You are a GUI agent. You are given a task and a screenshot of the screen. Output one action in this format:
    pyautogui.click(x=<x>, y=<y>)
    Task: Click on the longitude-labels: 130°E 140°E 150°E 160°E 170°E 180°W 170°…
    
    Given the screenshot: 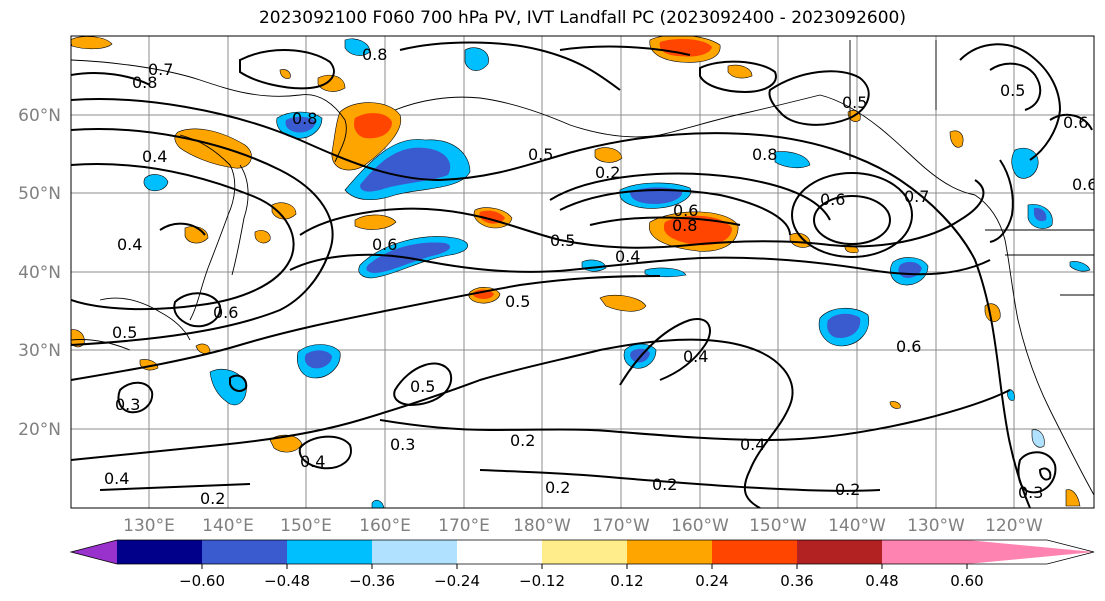 What is the action you would take?
    pyautogui.click(x=583, y=526)
    